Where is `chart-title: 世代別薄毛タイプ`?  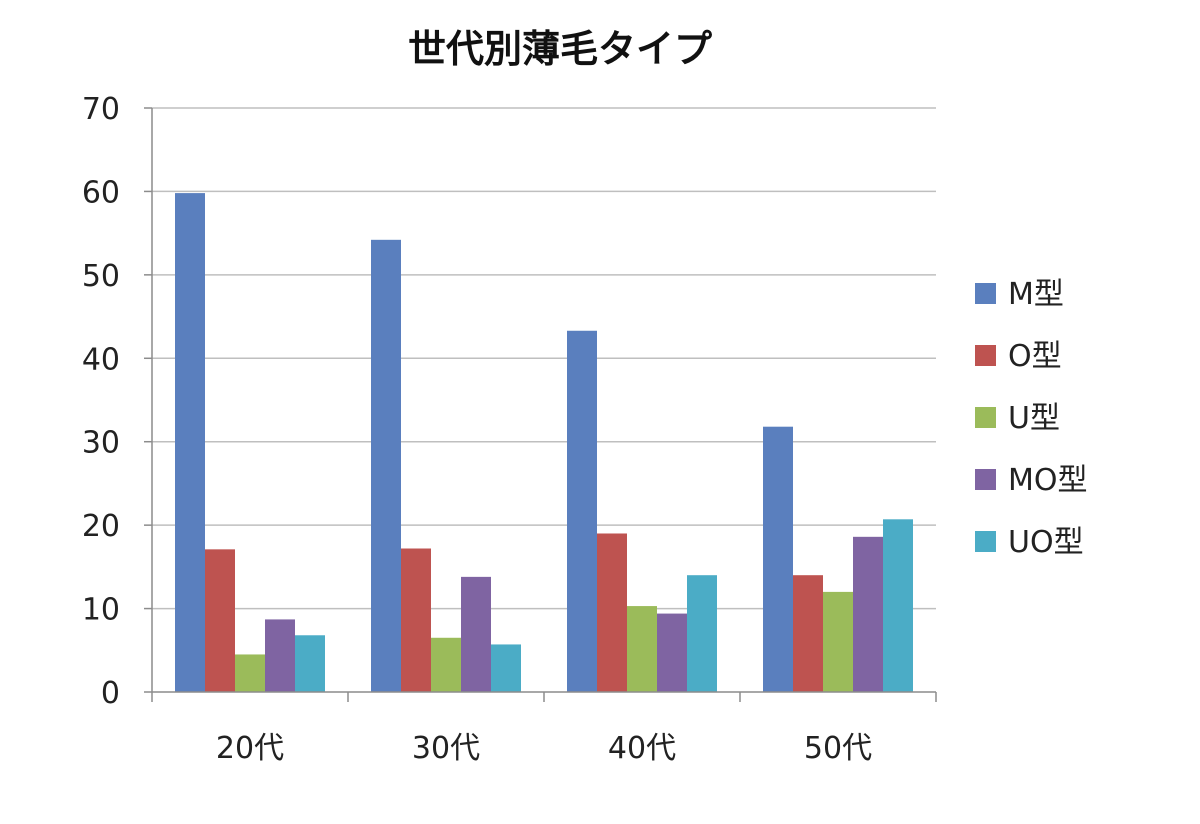 chart-title: 世代別薄毛タイプ is located at coordinates (560, 49).